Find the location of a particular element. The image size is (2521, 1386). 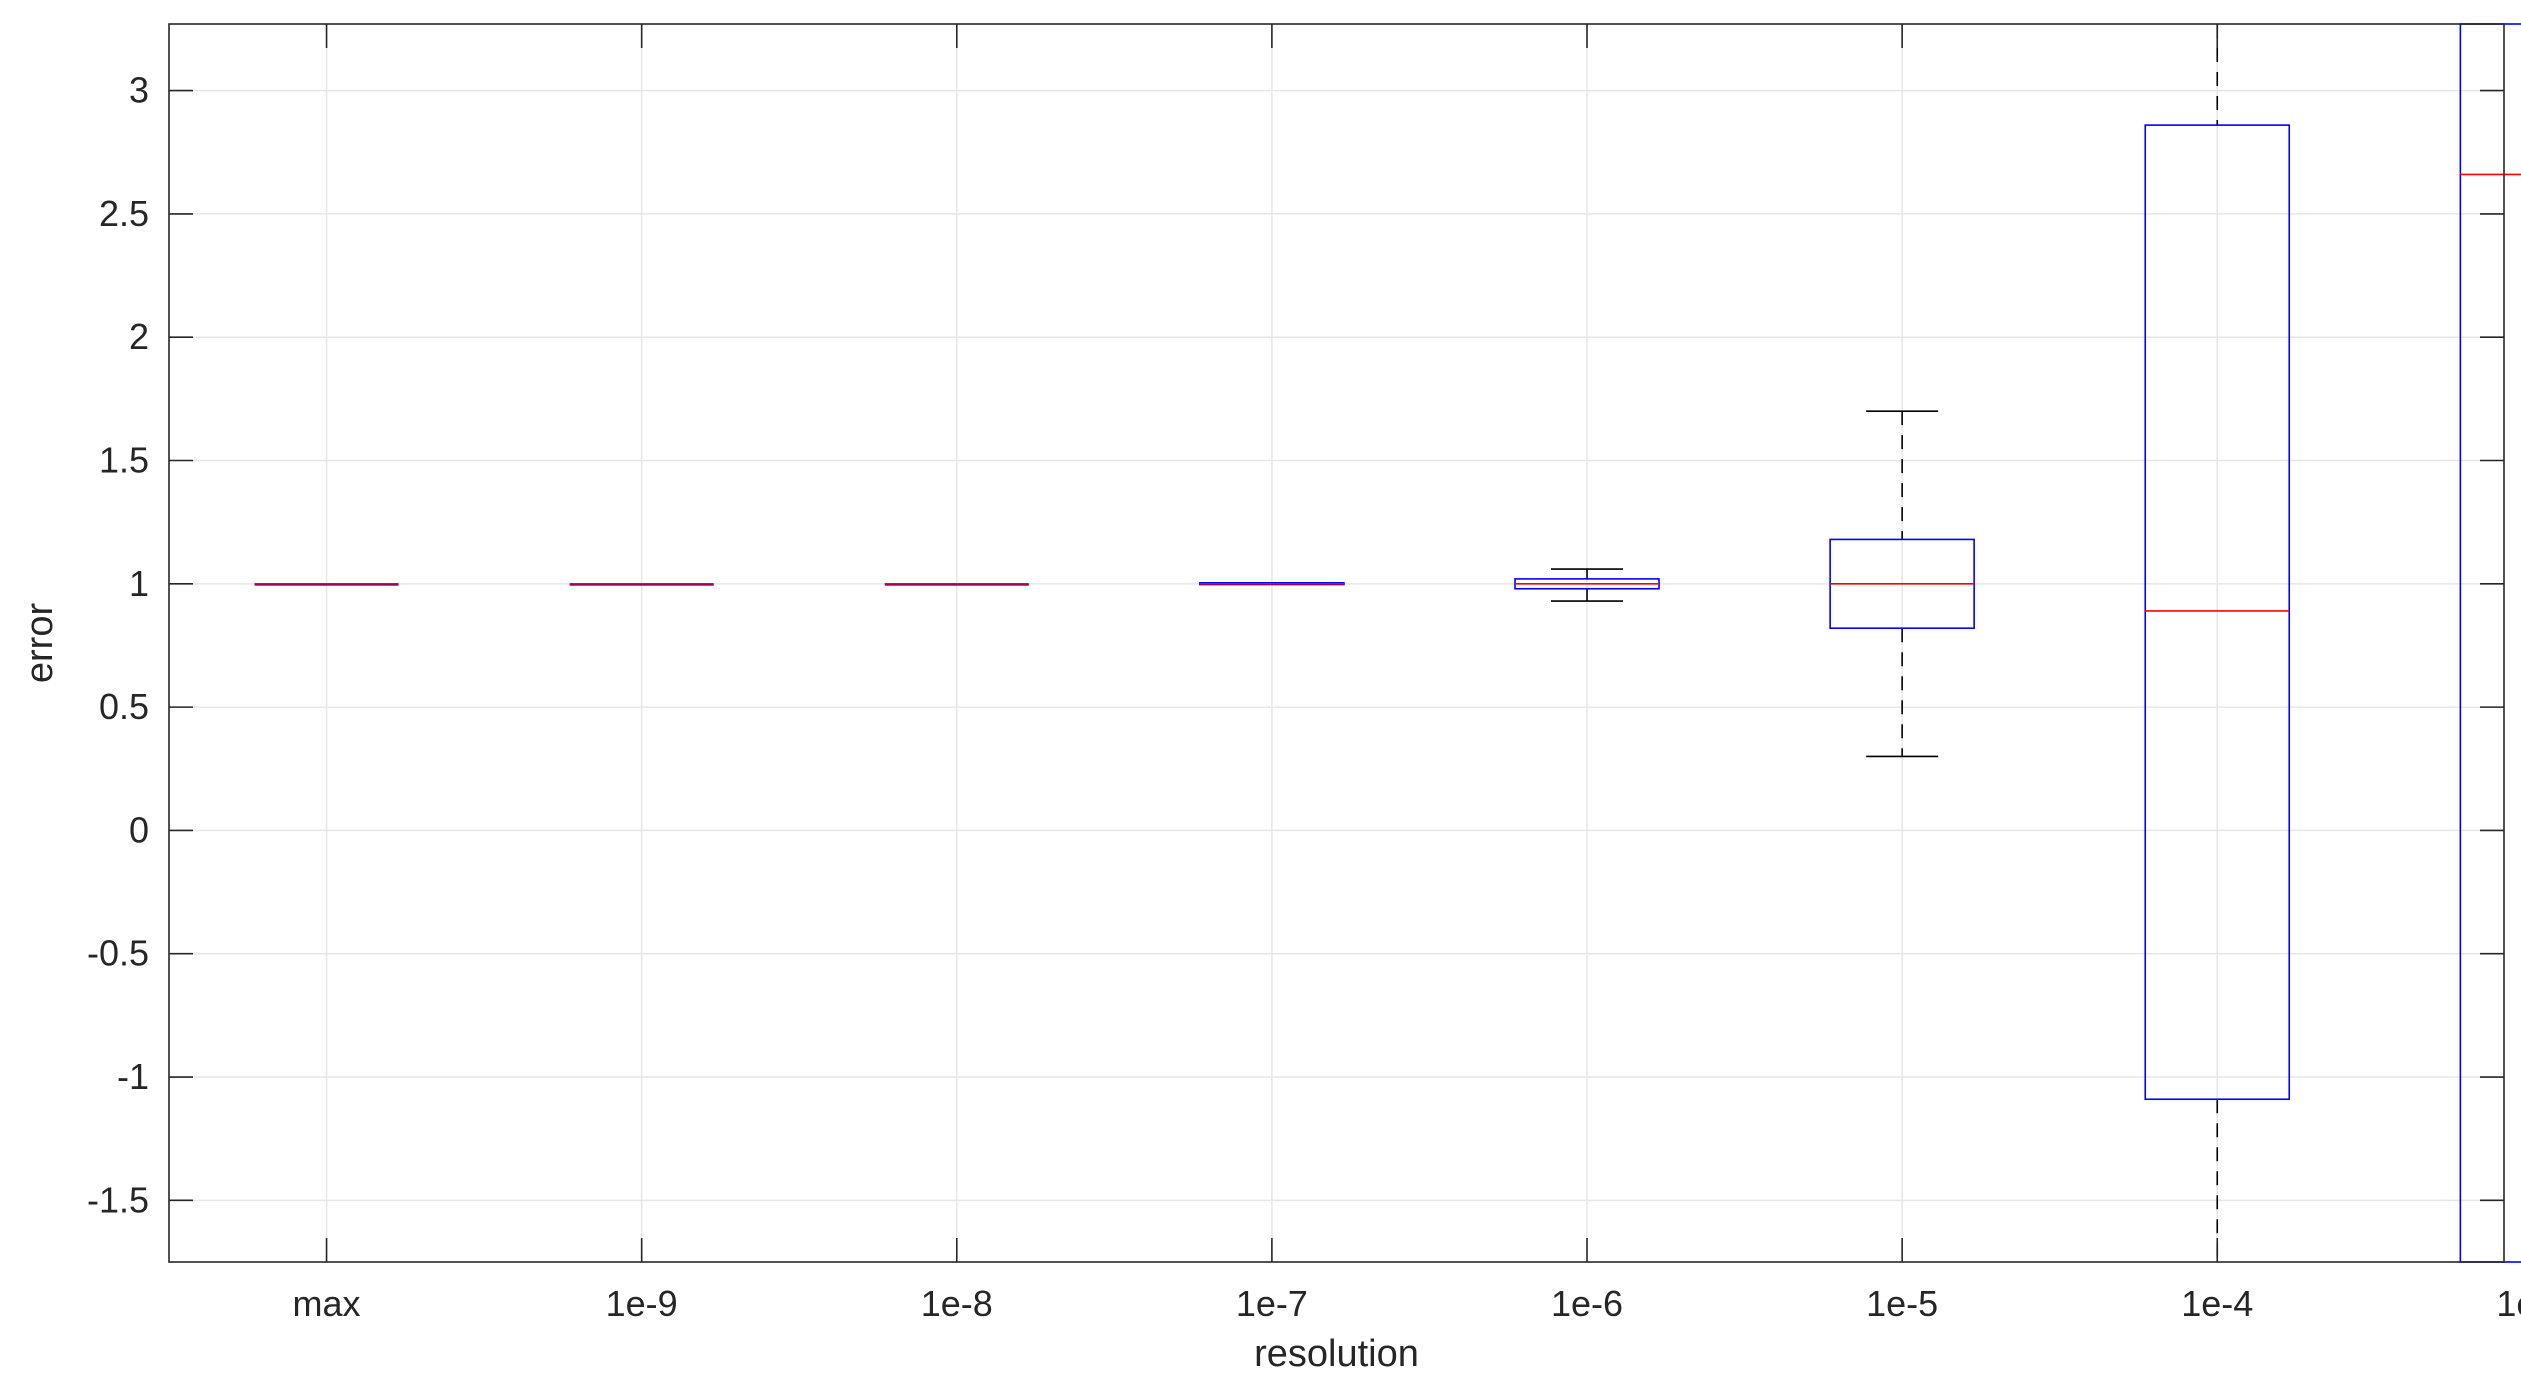

x-axis-title: resolution is located at coordinates (1336, 1354).